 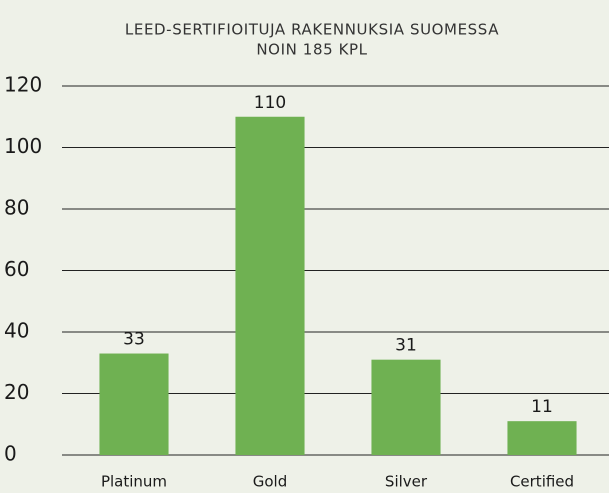 I want to click on y-tick-label: 20, so click(x=16, y=392).